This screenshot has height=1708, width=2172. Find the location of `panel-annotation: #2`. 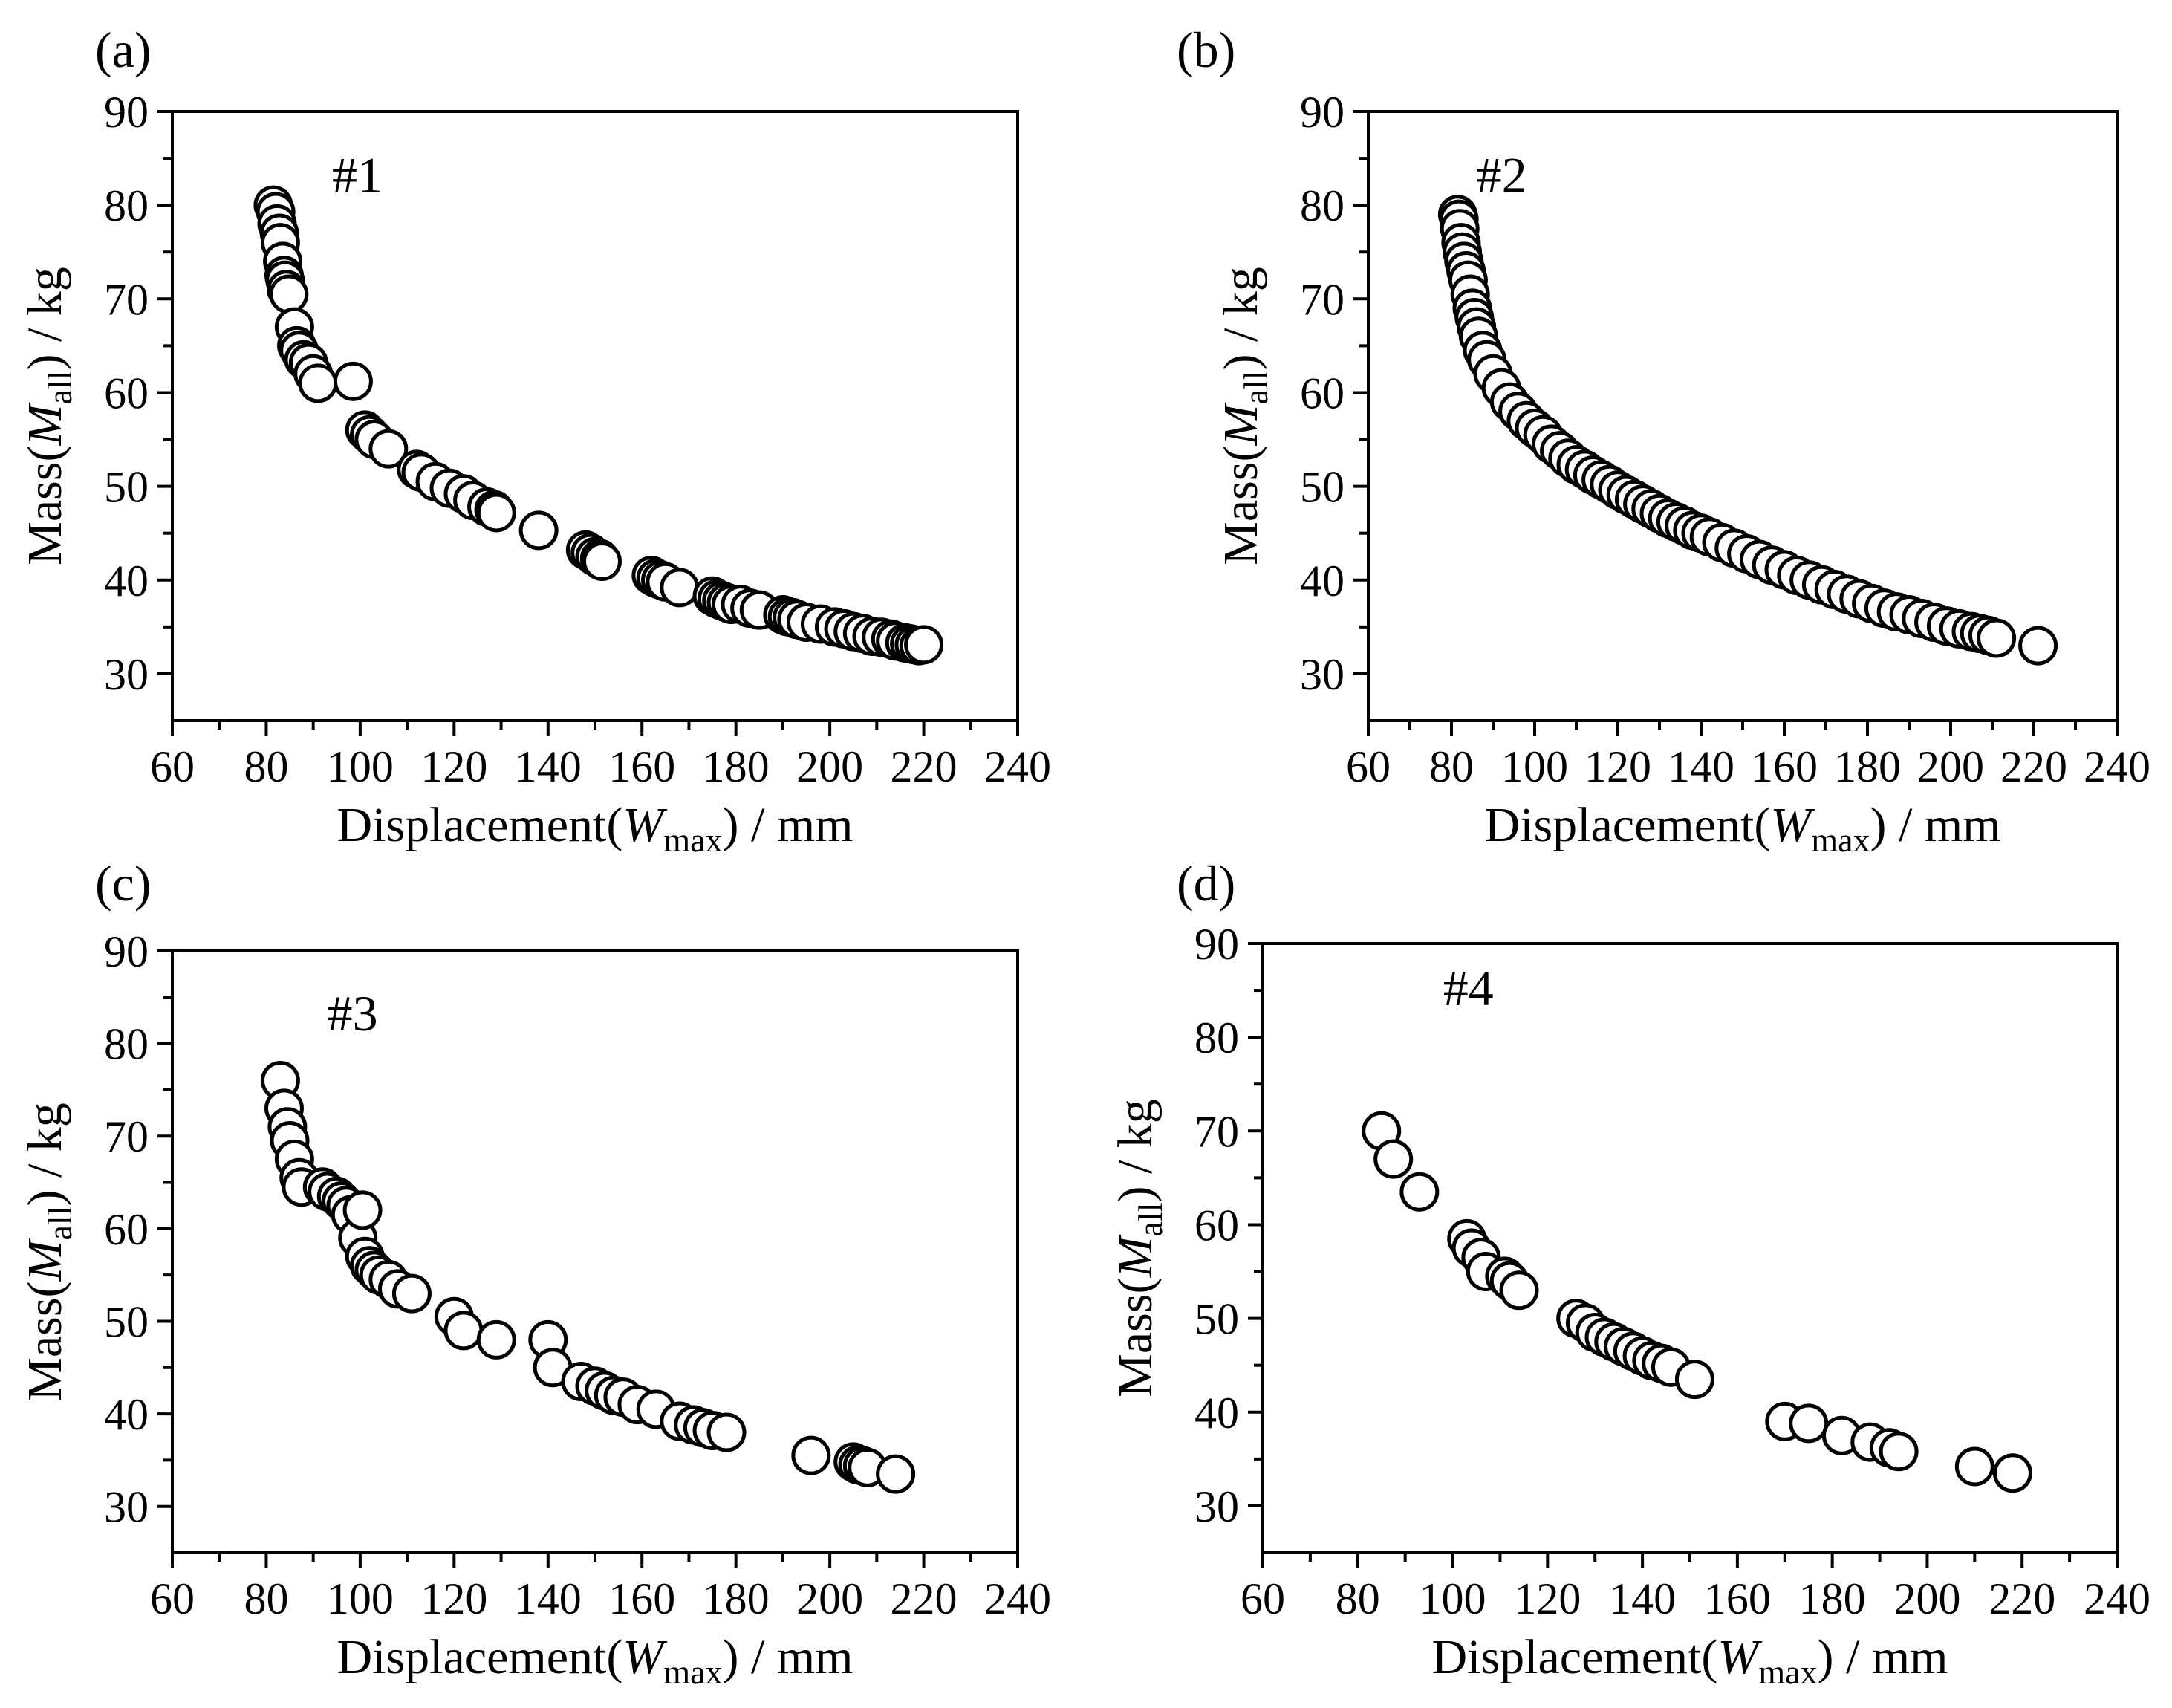

panel-annotation: #2 is located at coordinates (1502, 174).